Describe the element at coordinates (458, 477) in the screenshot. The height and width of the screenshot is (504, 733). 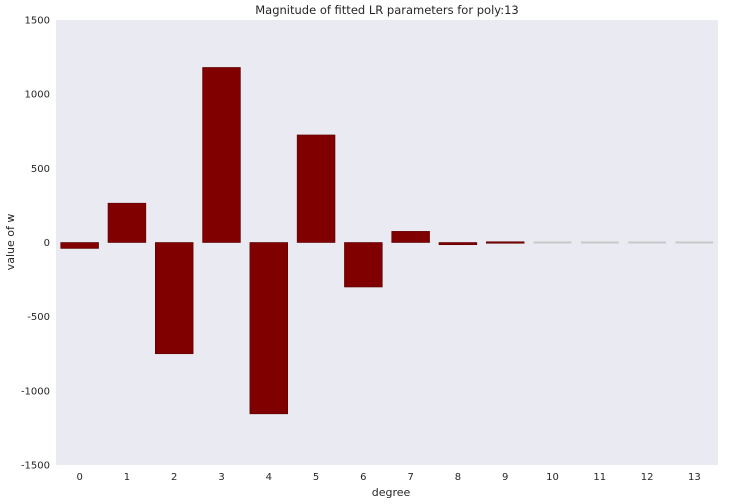
I see `x-tick-label: 8` at that location.